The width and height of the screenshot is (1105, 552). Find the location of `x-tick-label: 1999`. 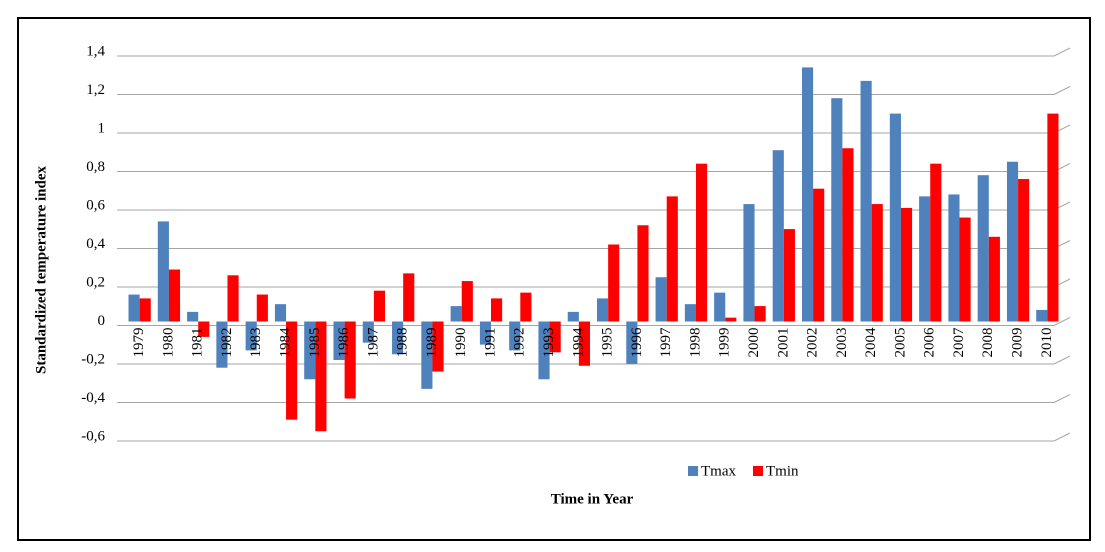

x-tick-label: 1999 is located at coordinates (725, 343).